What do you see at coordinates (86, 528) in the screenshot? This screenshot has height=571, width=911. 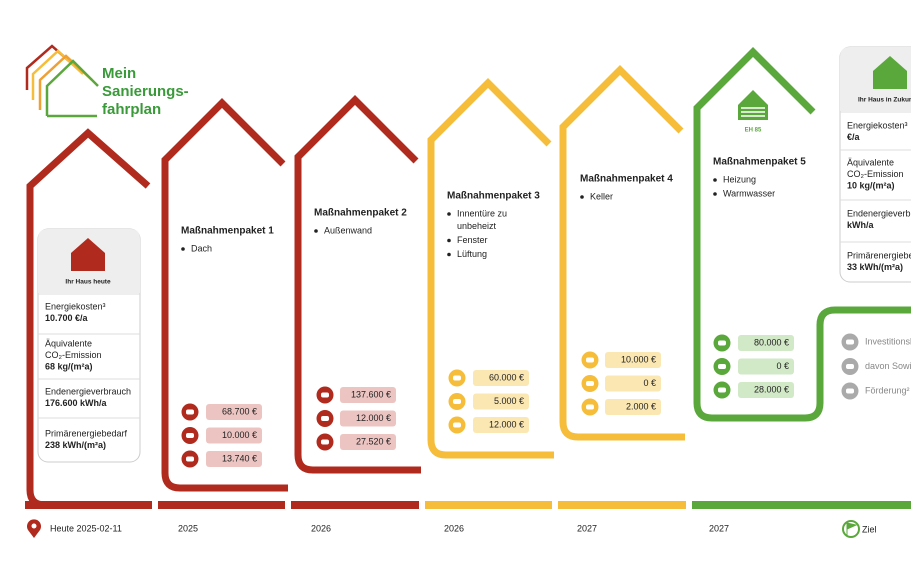 I see `timeline-start: Heute 2025-02-11` at bounding box center [86, 528].